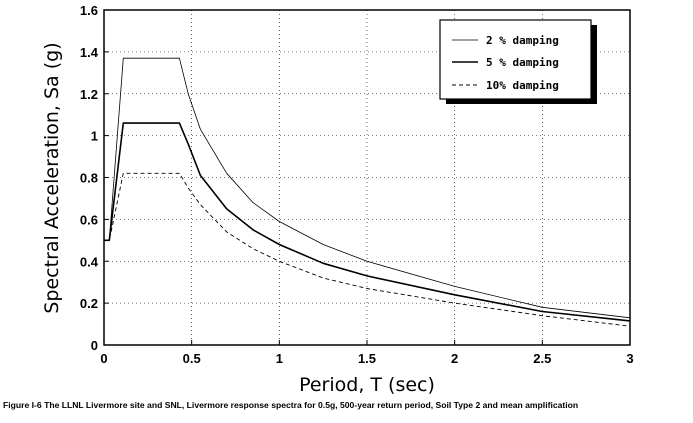 The image size is (693, 423). What do you see at coordinates (192, 358) in the screenshot?
I see `x-tick-label: 0.5` at bounding box center [192, 358].